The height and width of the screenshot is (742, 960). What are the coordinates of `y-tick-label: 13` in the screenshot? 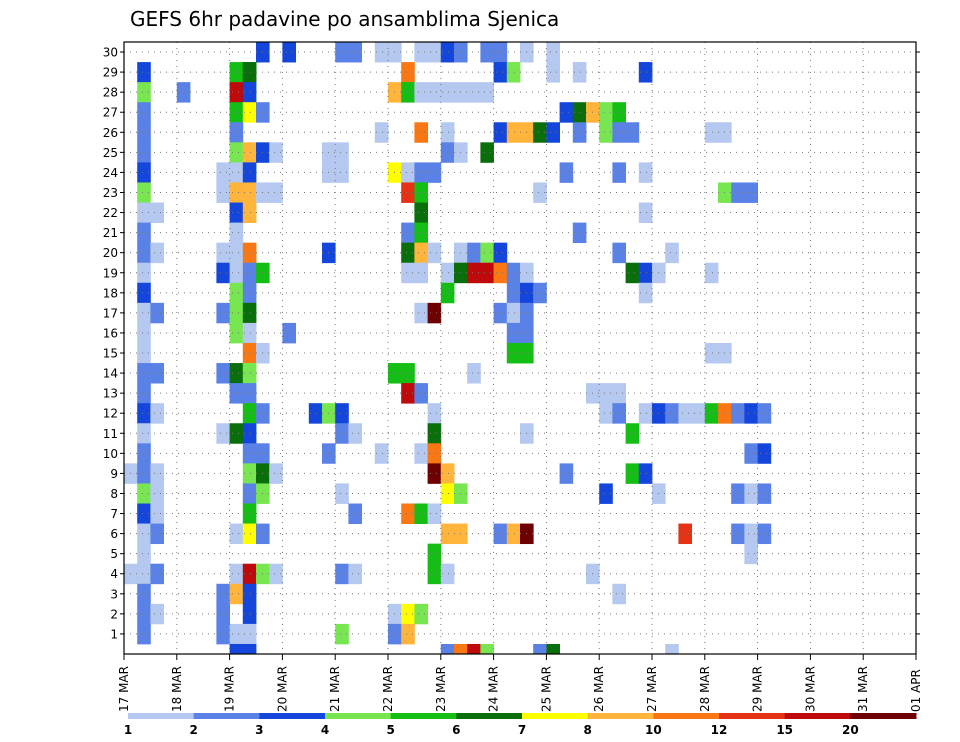 It's located at (110, 394).